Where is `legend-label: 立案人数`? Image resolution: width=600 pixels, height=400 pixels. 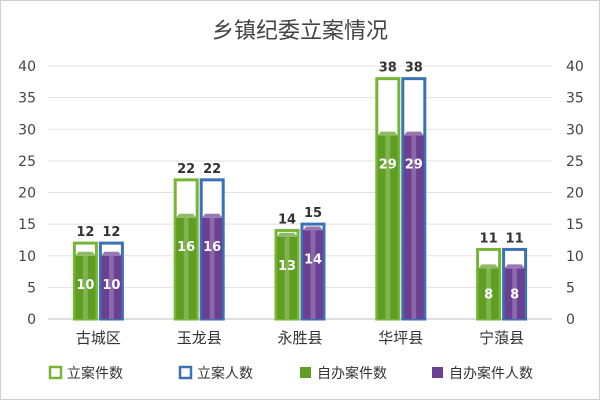 legend-label: 立案人数 is located at coordinates (225, 373).